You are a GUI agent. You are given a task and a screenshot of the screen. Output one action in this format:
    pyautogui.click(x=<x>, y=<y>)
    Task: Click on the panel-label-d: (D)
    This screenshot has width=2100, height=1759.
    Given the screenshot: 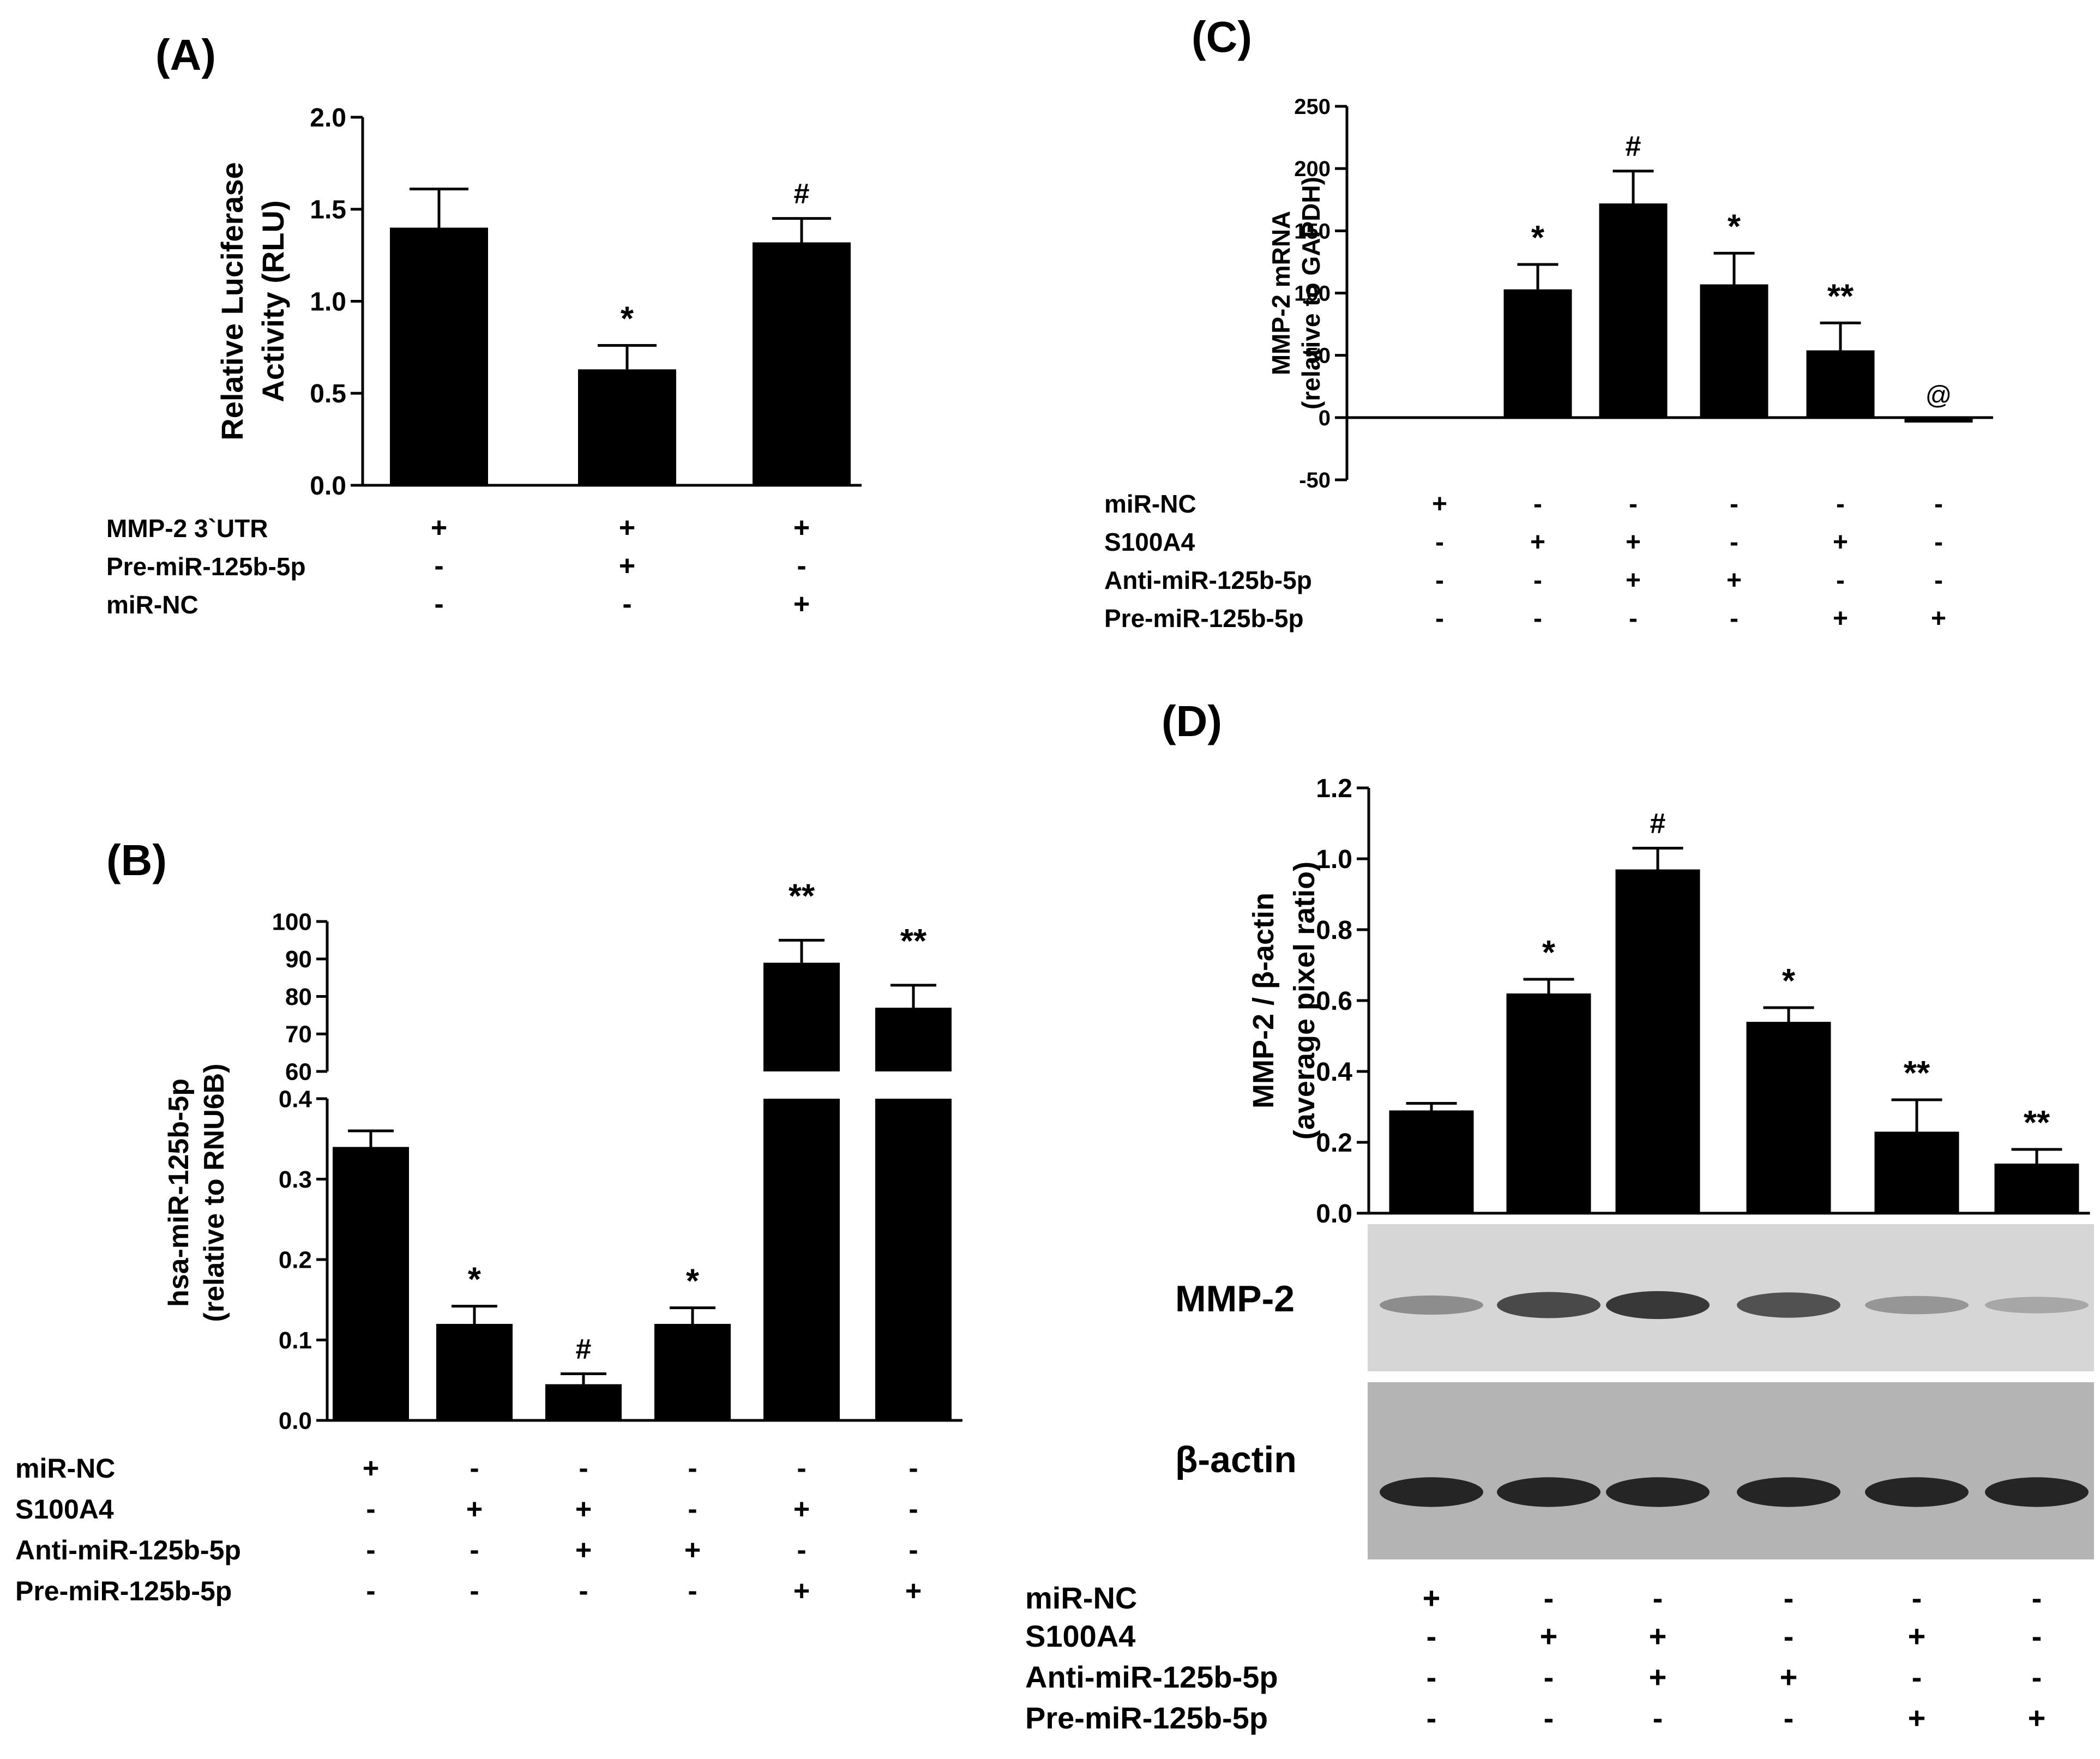 What is the action you would take?
    pyautogui.click(x=1192, y=721)
    